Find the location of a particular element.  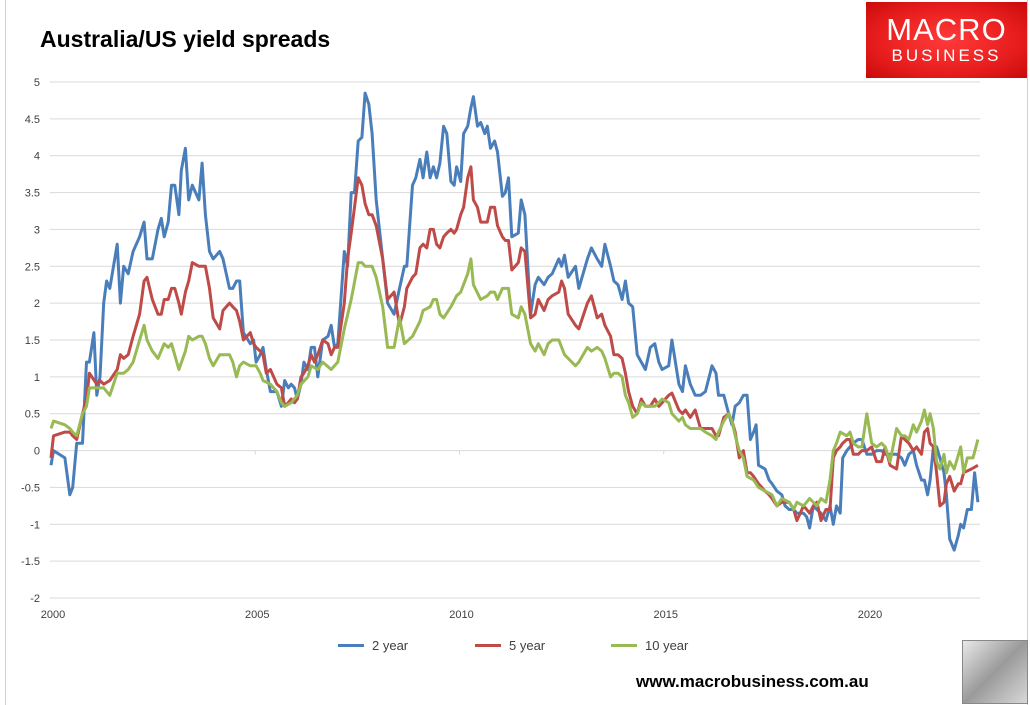

legend-swatch-5-year is located at coordinates (488, 645).